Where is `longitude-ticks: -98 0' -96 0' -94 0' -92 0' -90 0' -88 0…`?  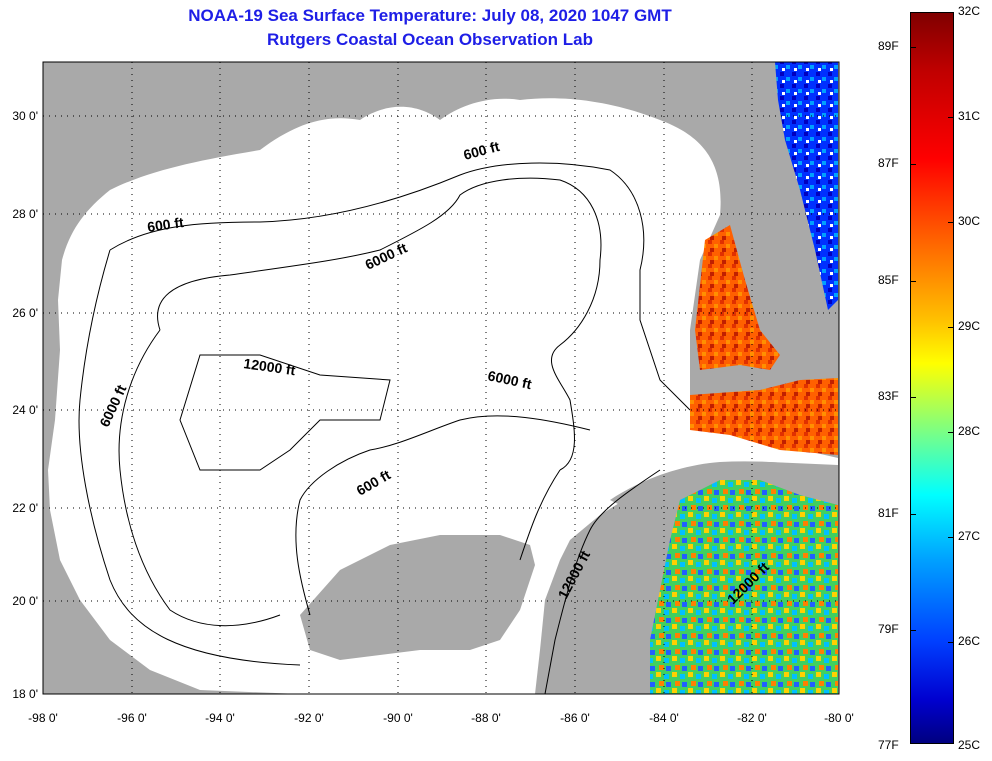
longitude-ticks: -98 0' -96 0' -94 0' -92 0' -90 0' -88 0… is located at coordinates (441, 718).